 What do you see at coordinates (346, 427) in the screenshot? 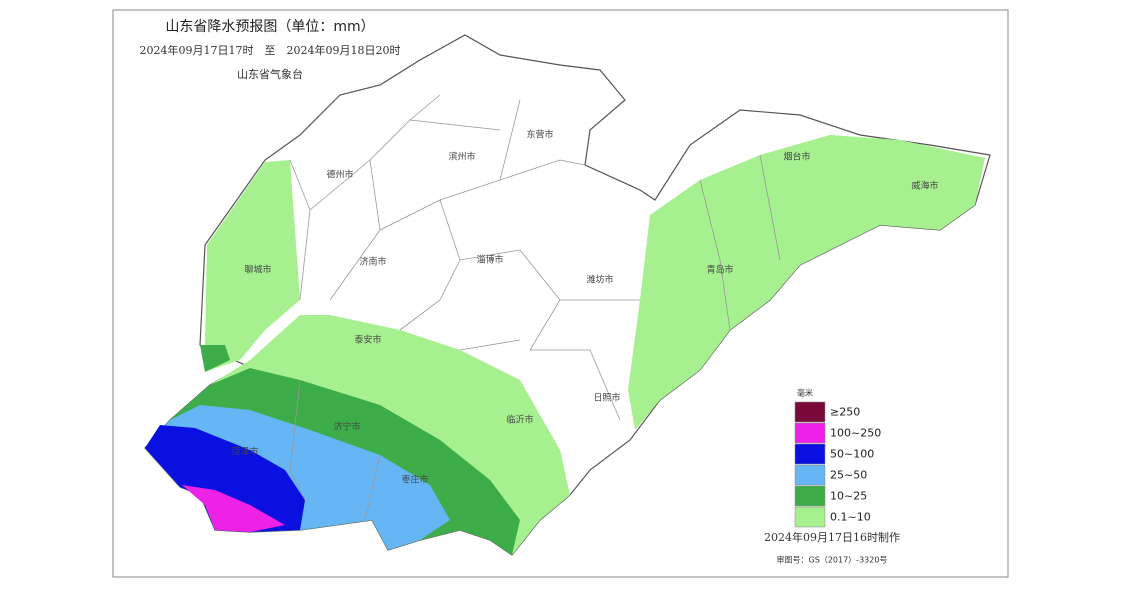
I see `city-label: 济宁市` at bounding box center [346, 427].